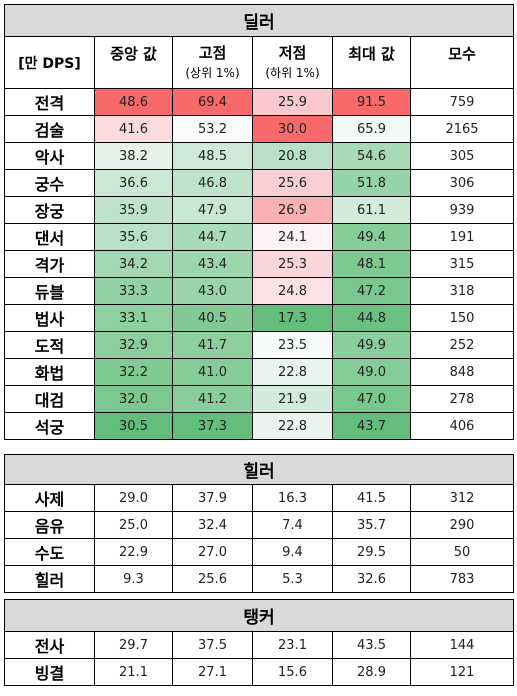 This screenshot has height=696, width=517. What do you see at coordinates (49, 237) in the screenshot?
I see `class-name-cell: 댄서` at bounding box center [49, 237].